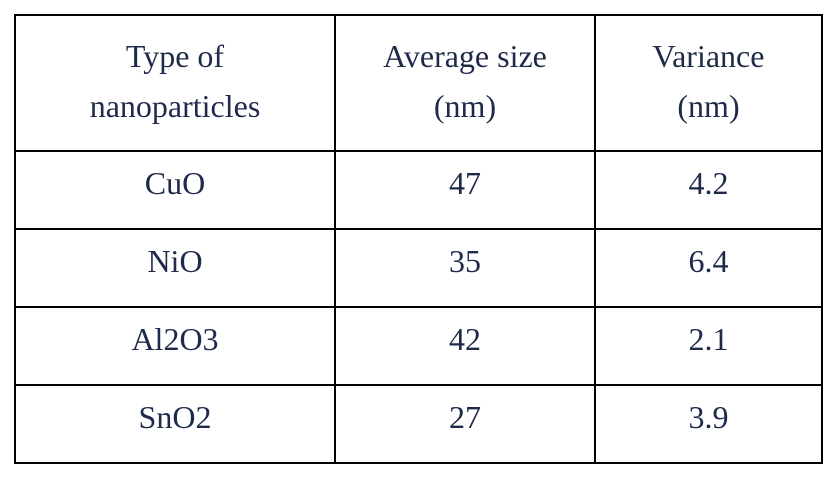 The width and height of the screenshot is (836, 484). Describe the element at coordinates (465, 83) in the screenshot. I see `header-average-size: Average size (nm)` at that location.